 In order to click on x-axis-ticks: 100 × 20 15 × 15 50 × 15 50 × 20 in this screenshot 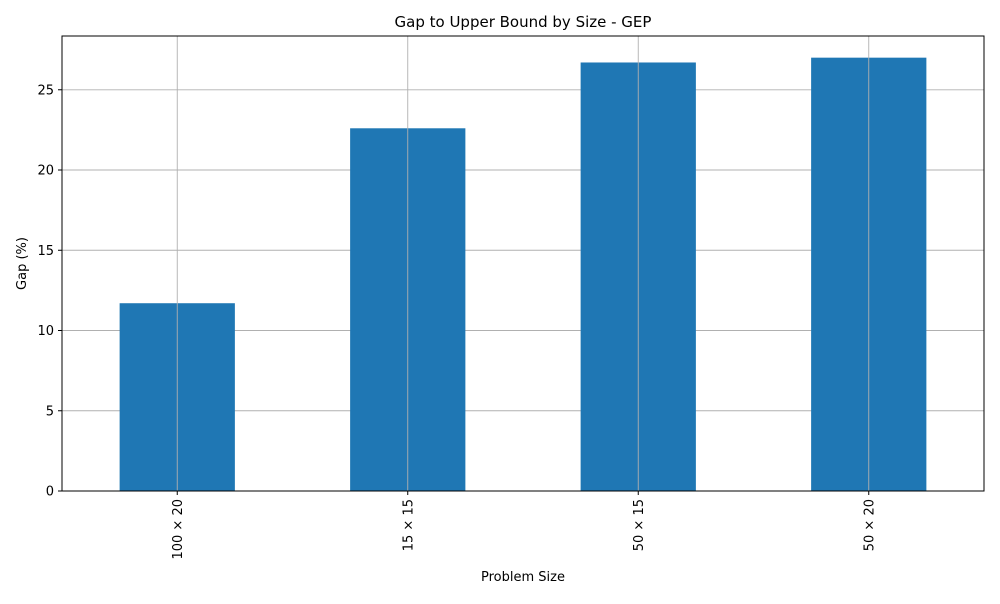, I will do `click(524, 525)`.